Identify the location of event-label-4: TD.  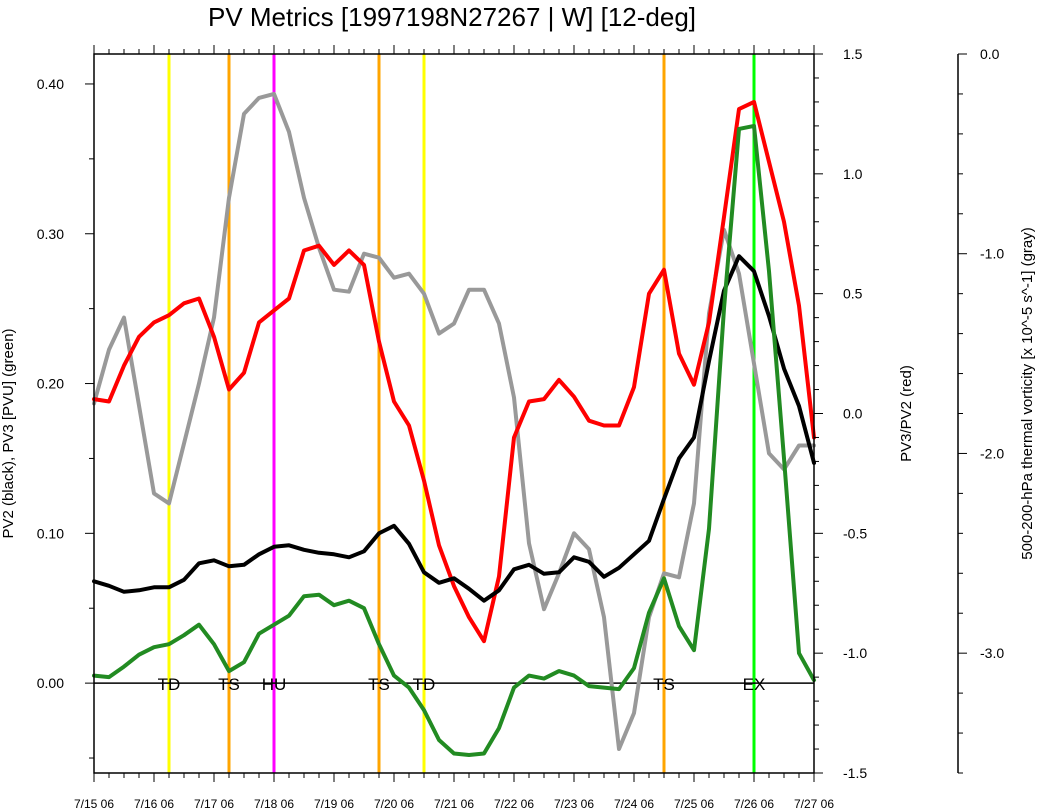
(424, 684).